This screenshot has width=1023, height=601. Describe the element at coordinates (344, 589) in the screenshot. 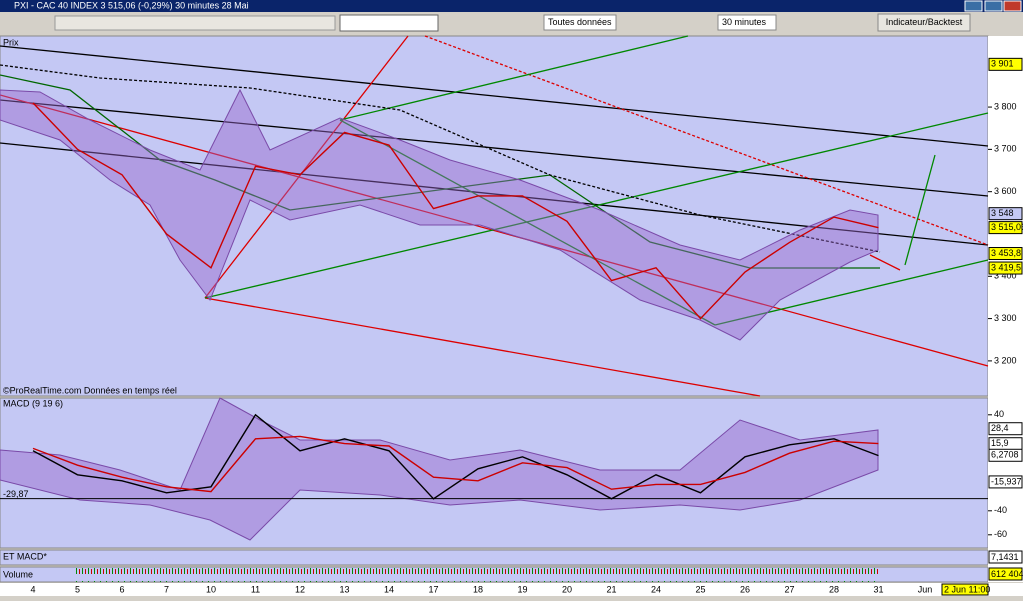

I see `x-tick-label: 13` at that location.